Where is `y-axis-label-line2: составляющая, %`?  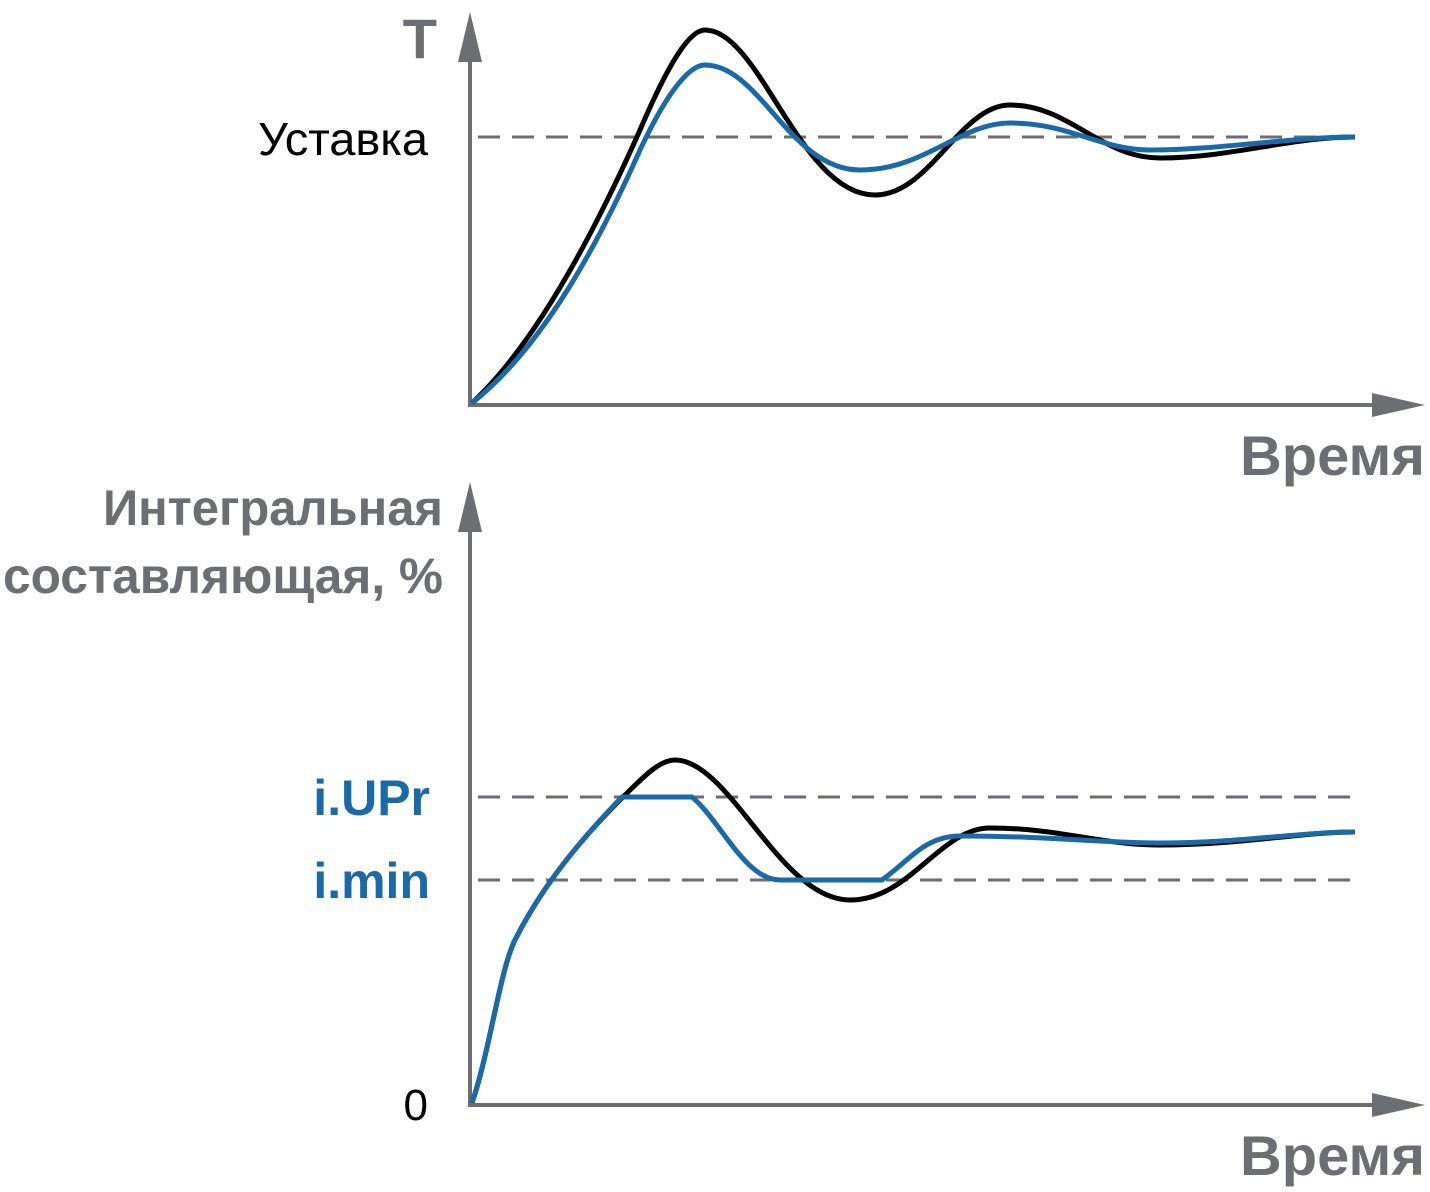
y-axis-label-line2: составляющая, % is located at coordinates (223, 576).